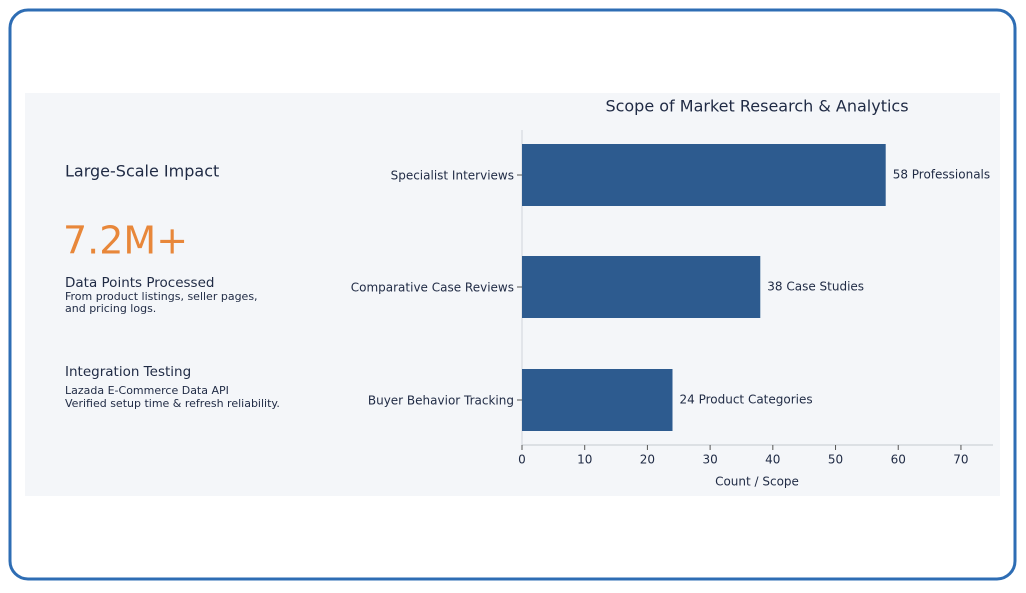 This screenshot has width=1026, height=593. What do you see at coordinates (815, 287) in the screenshot?
I see `value-label: 38 Case Studies` at bounding box center [815, 287].